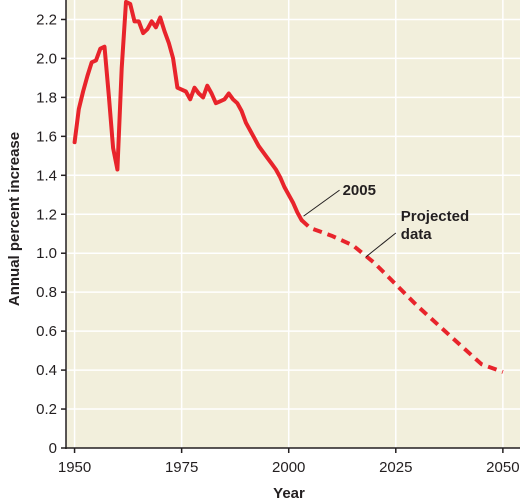 This screenshot has width=520, height=500. I want to click on annotation-2005: 2005, so click(359, 190).